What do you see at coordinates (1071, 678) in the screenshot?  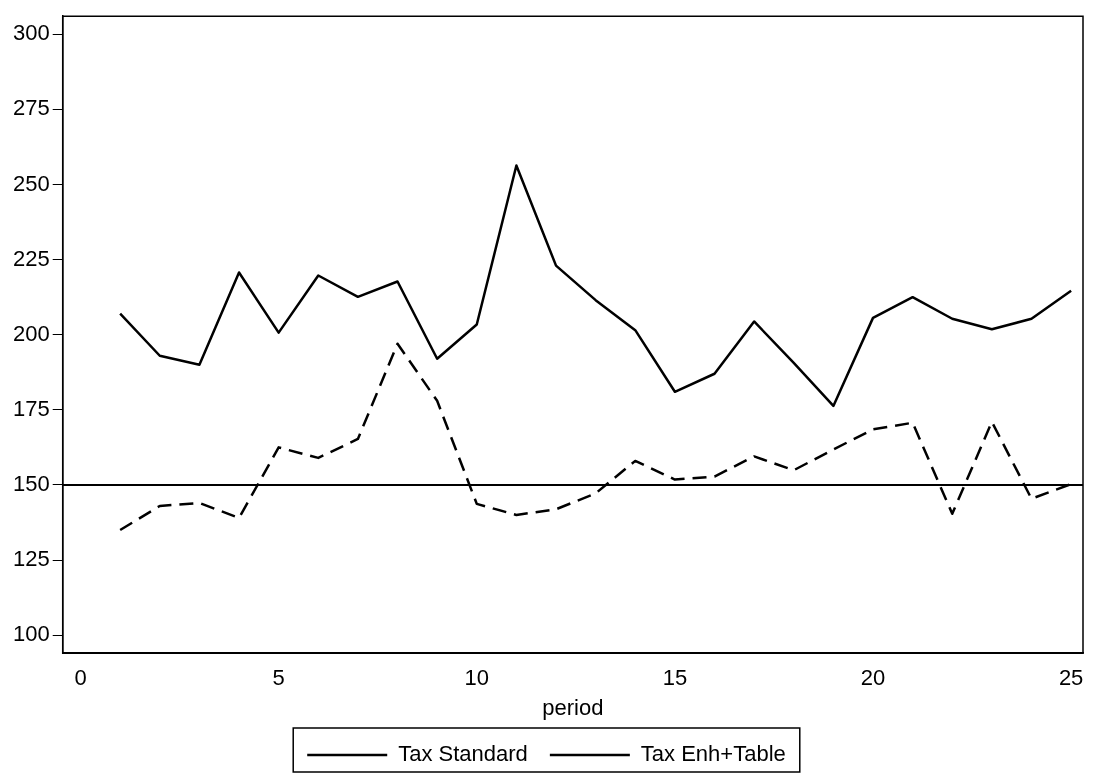 I see `x-tick-label: 25` at bounding box center [1071, 678].